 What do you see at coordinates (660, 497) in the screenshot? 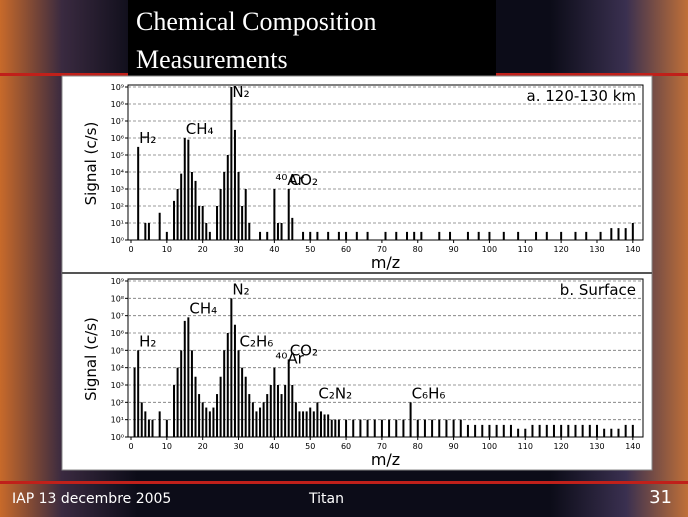
I see `page-number: 31` at bounding box center [660, 497].